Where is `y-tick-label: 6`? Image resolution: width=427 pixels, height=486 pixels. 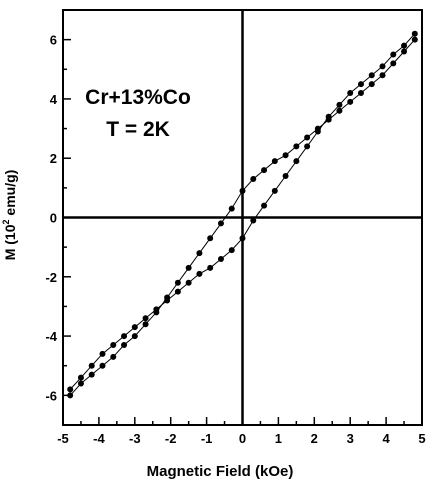
y-tick-label: 6 is located at coordinates (53, 40).